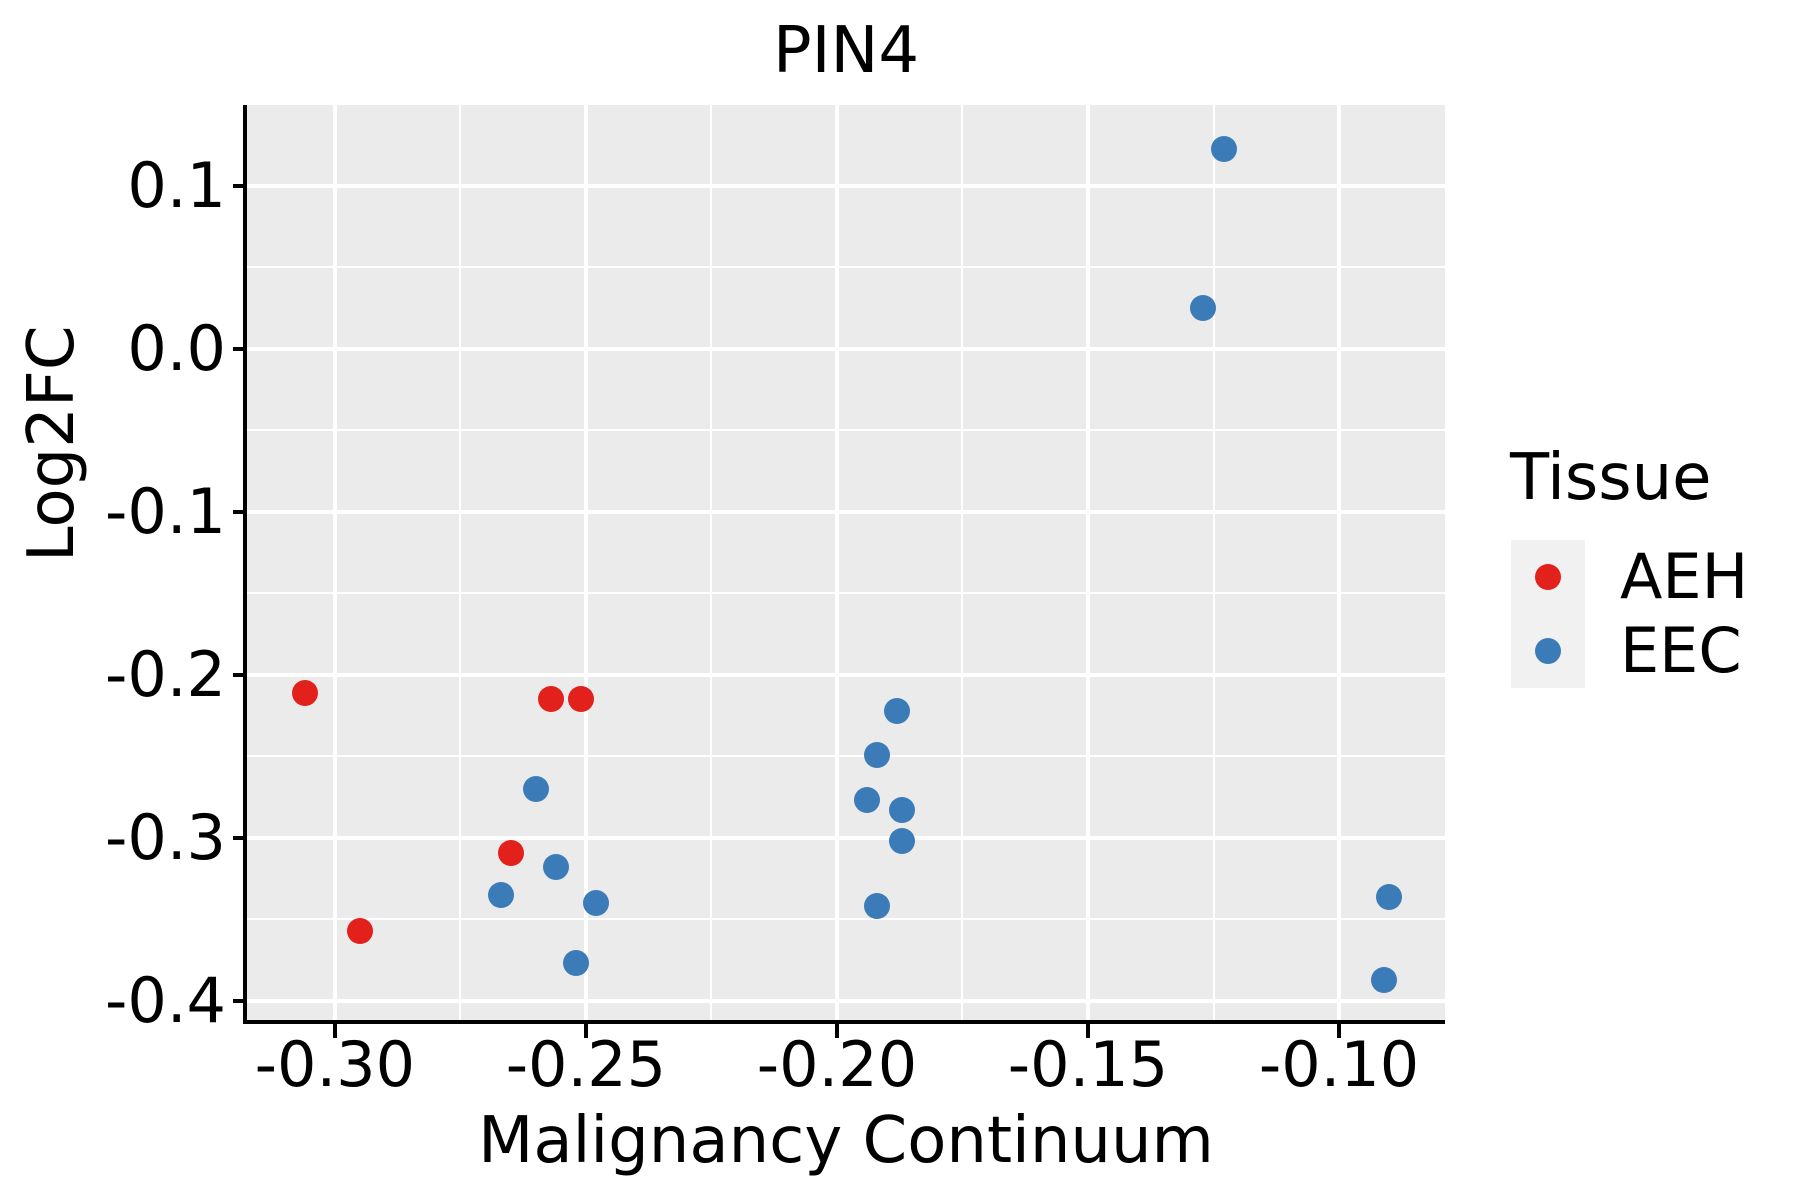  Describe the element at coordinates (176, 185) in the screenshot. I see `y-tick-label: 0.1` at that location.